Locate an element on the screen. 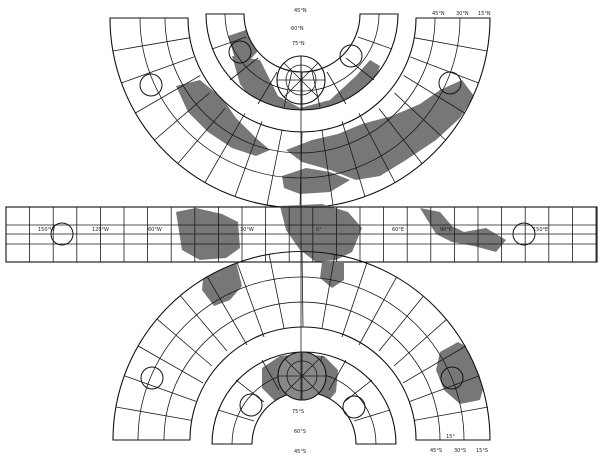  label-45s-bottom: 45°S is located at coordinates (300, 452).